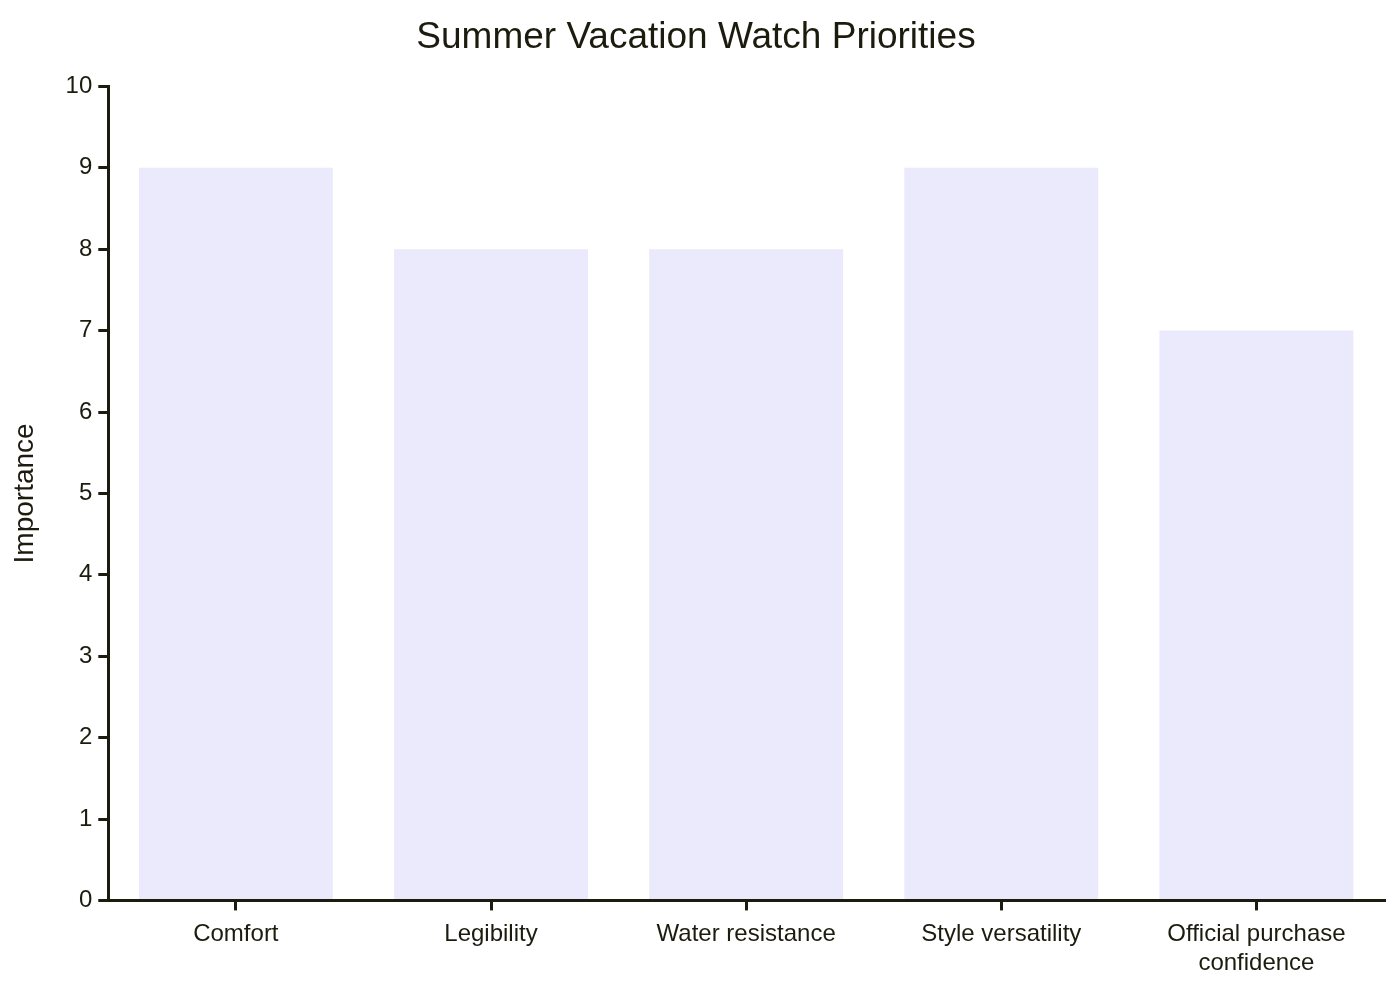 The width and height of the screenshot is (1400, 1000). I want to click on y-tick-label: 1, so click(85, 817).